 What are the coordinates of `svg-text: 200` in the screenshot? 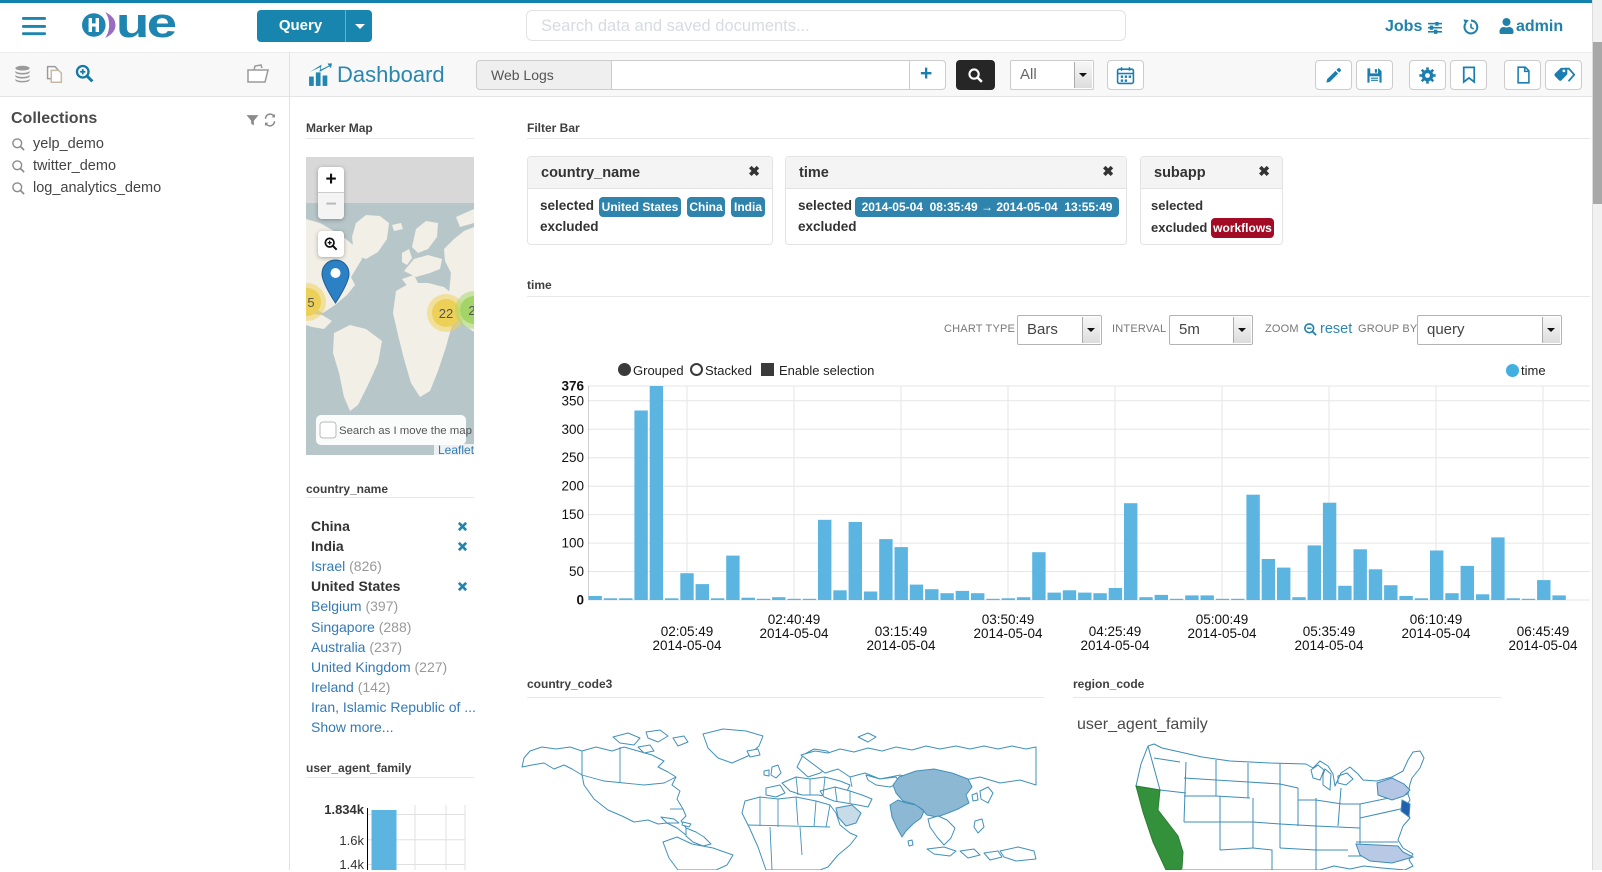 It's located at (572, 486).